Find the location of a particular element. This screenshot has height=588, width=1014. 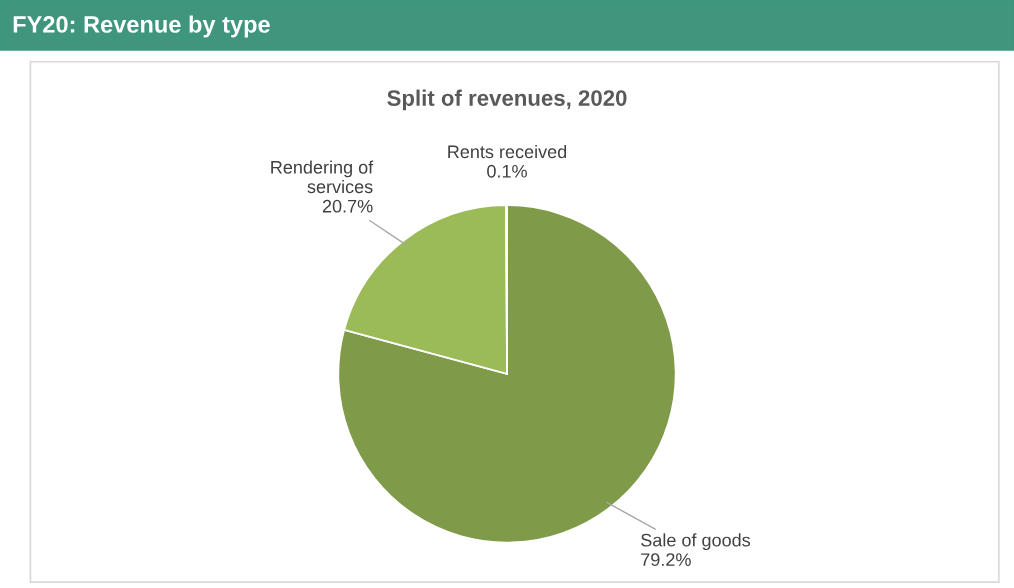

slice-label: Rendering of services is located at coordinates (322, 177).